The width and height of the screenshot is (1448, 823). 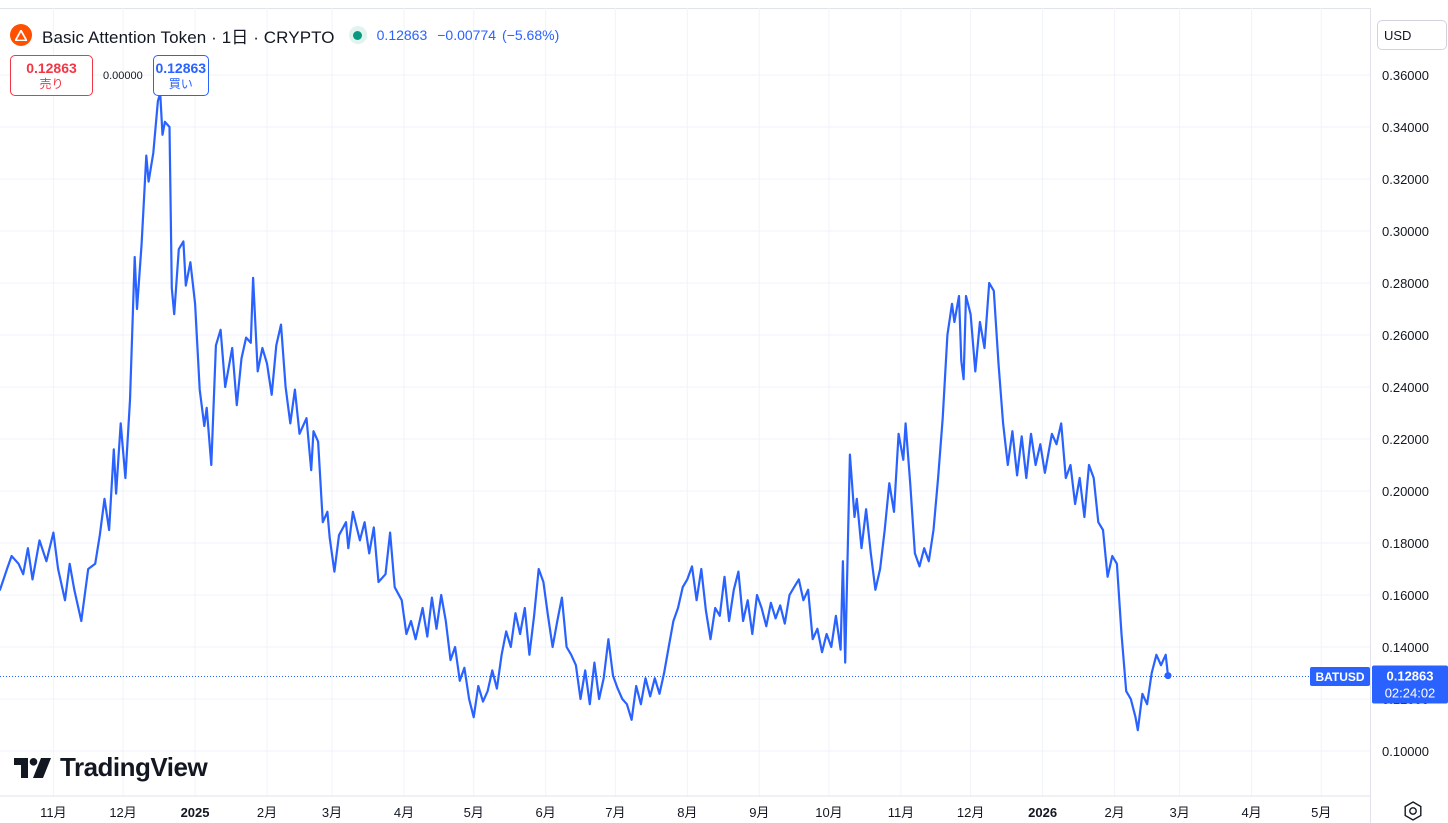 I want to click on last-price-value: 0.12863, so click(x=402, y=35).